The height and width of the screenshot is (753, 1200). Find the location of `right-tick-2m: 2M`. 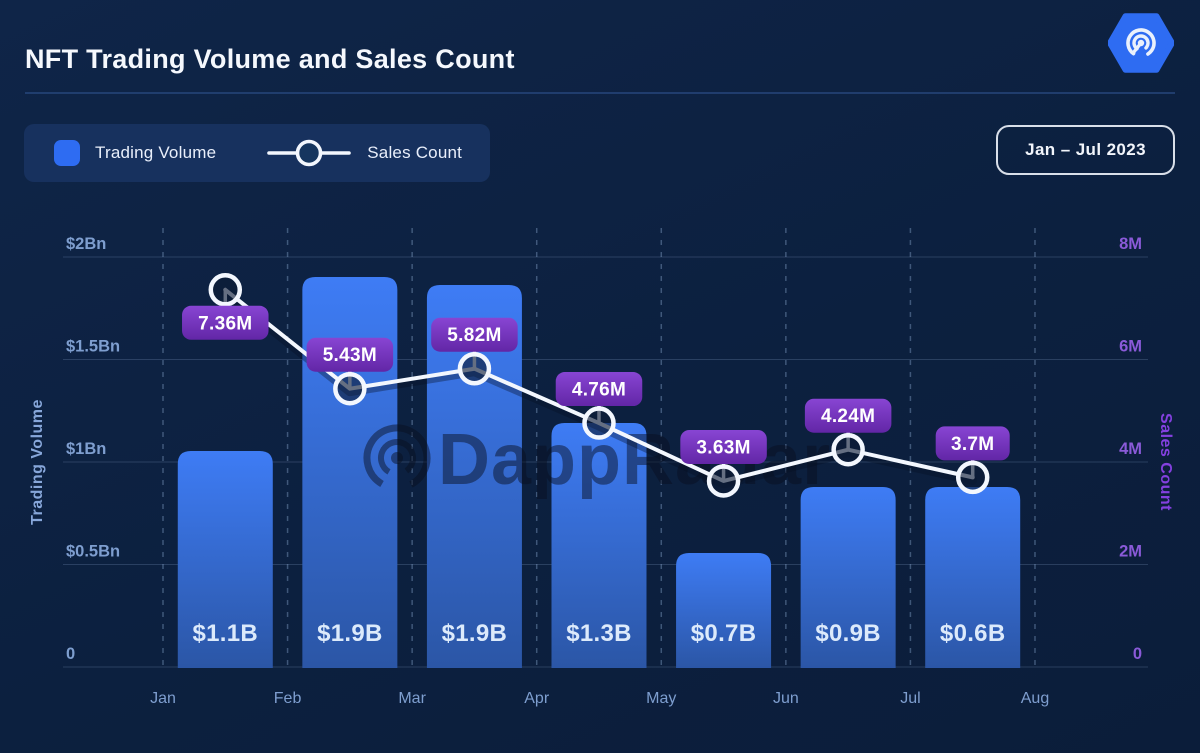

right-tick-2m: 2M is located at coordinates (1130, 552).